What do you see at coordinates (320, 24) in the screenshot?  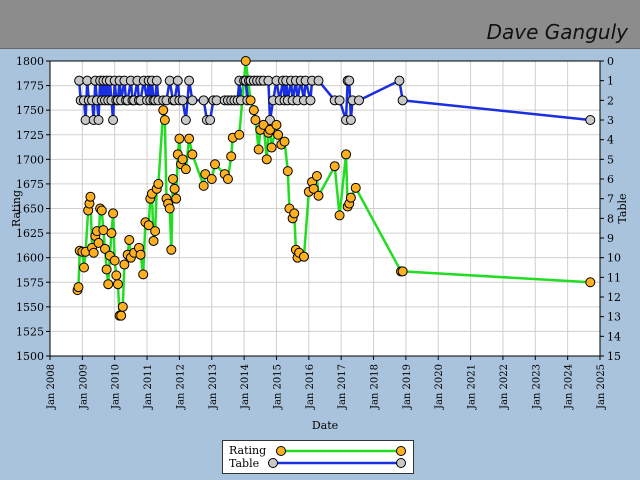 I see `header-bar: Dave Ganguly` at bounding box center [320, 24].